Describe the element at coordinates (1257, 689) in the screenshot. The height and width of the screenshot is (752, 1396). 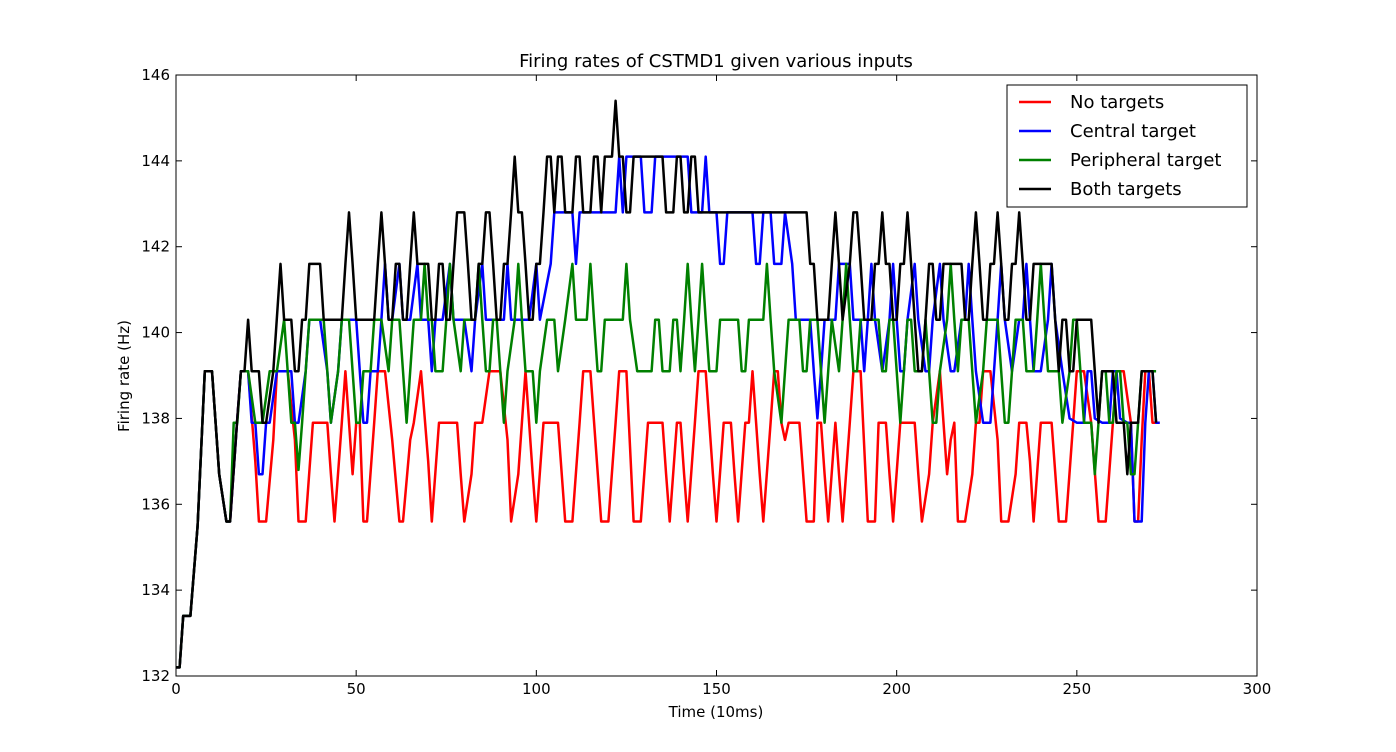
I see `x-tick-label: 300` at that location.